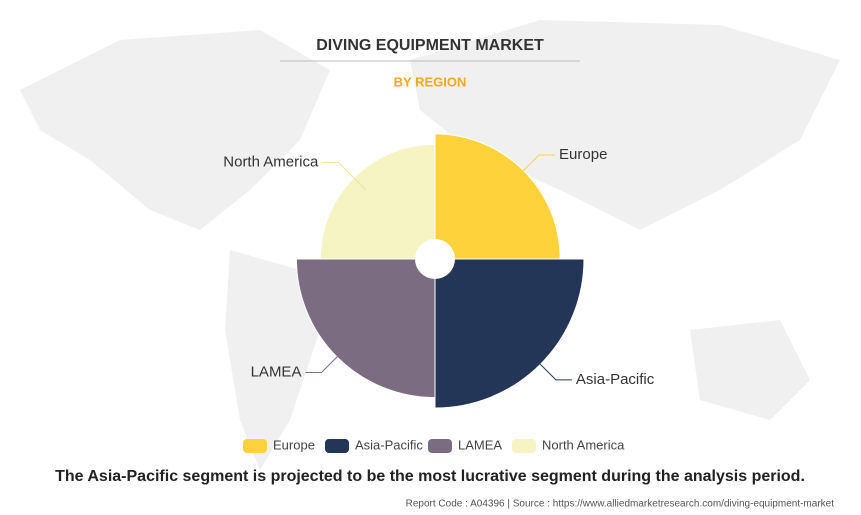 The height and width of the screenshot is (515, 861). Describe the element at coordinates (430, 81) in the screenshot. I see `chart-subtitle: BY REGION` at that location.